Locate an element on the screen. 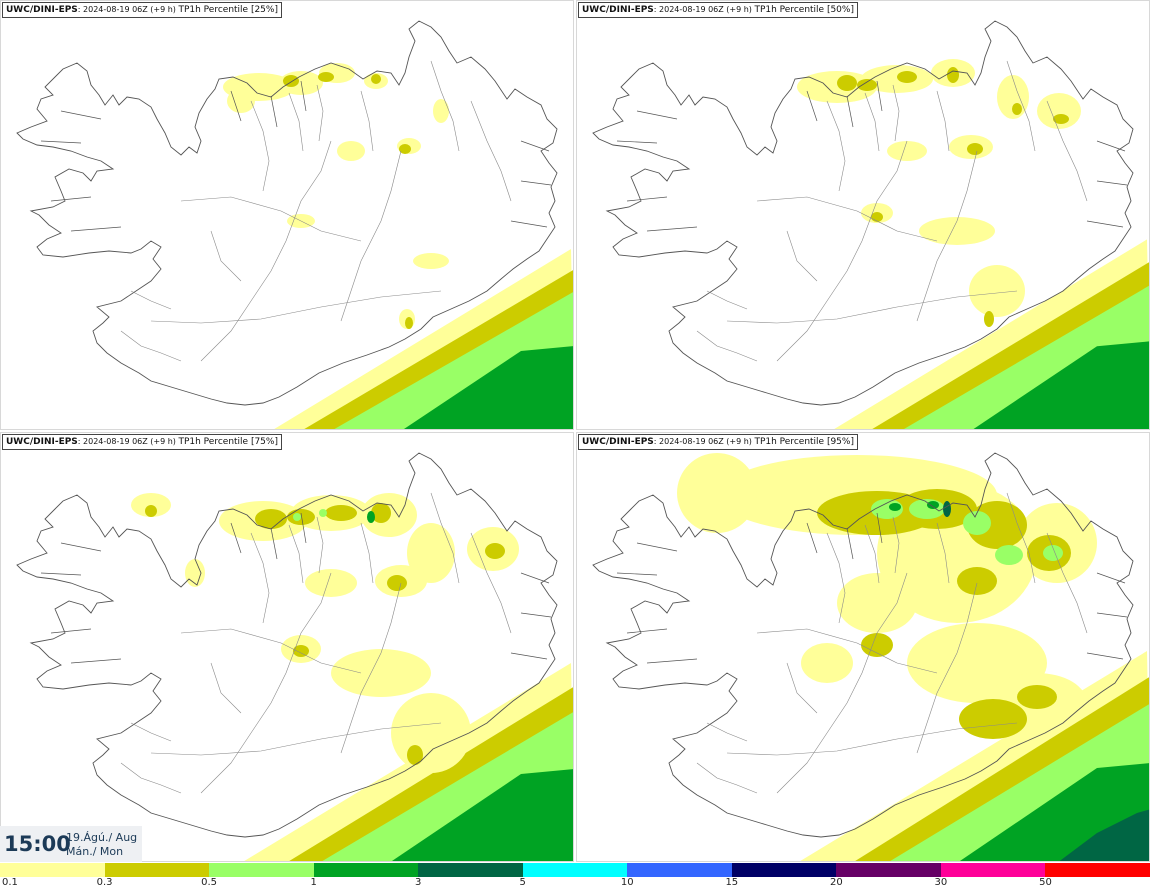  legend-tick-label: 1 is located at coordinates (313, 882).